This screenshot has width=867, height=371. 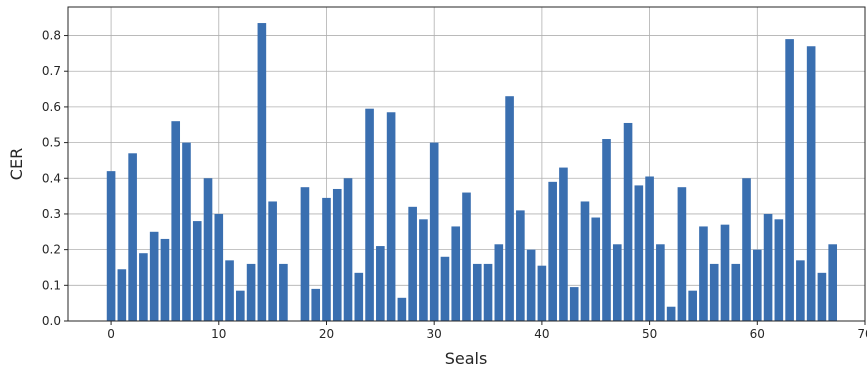 I want to click on y-axis: 0.0 0.1 0.2 0.3 0.4 0.5 0.6 0.7 0.8, so click(x=55, y=178).